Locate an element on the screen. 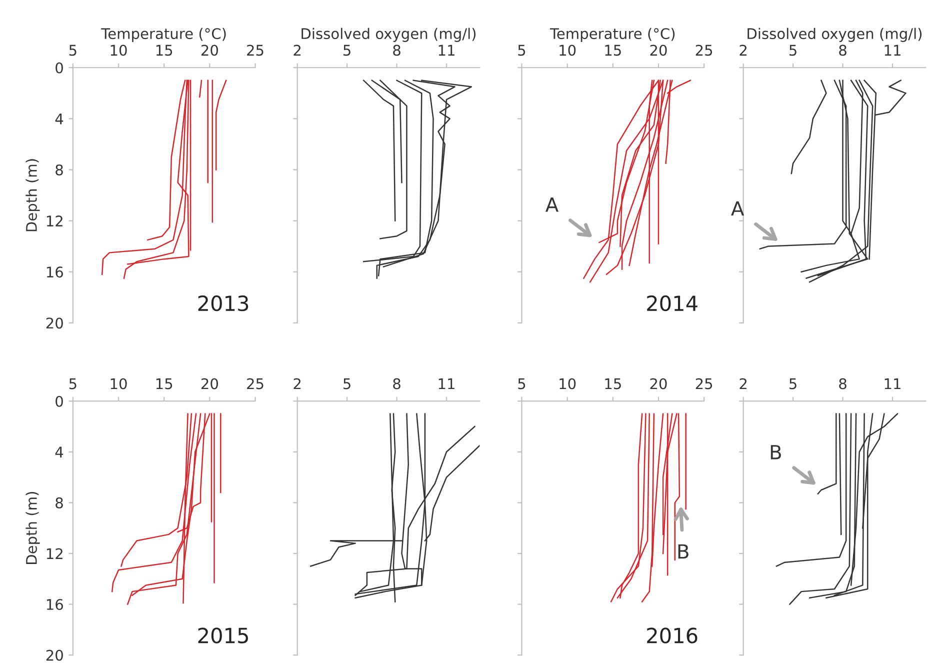  annotation: 2016 is located at coordinates (672, 636).